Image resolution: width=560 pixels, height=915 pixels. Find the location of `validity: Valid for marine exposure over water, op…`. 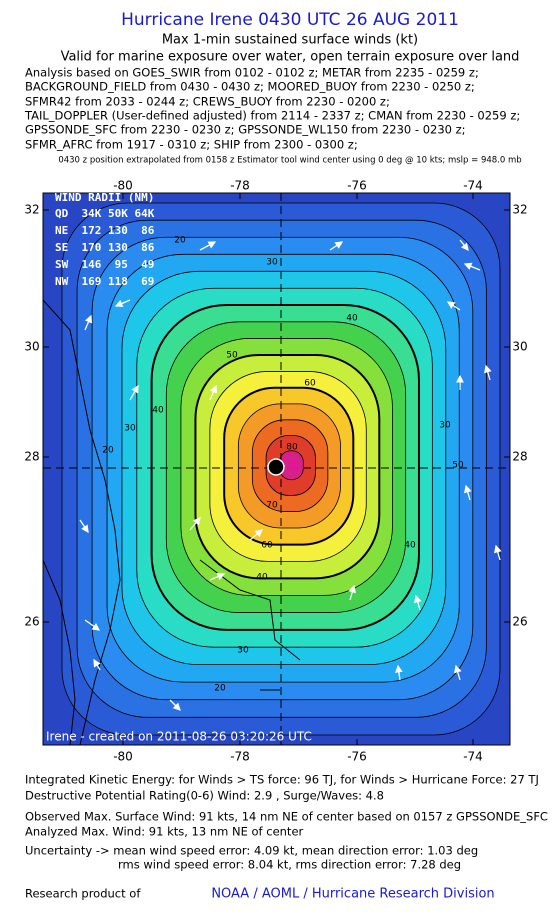

validity: Valid for marine exposure over water, op… is located at coordinates (290, 57).